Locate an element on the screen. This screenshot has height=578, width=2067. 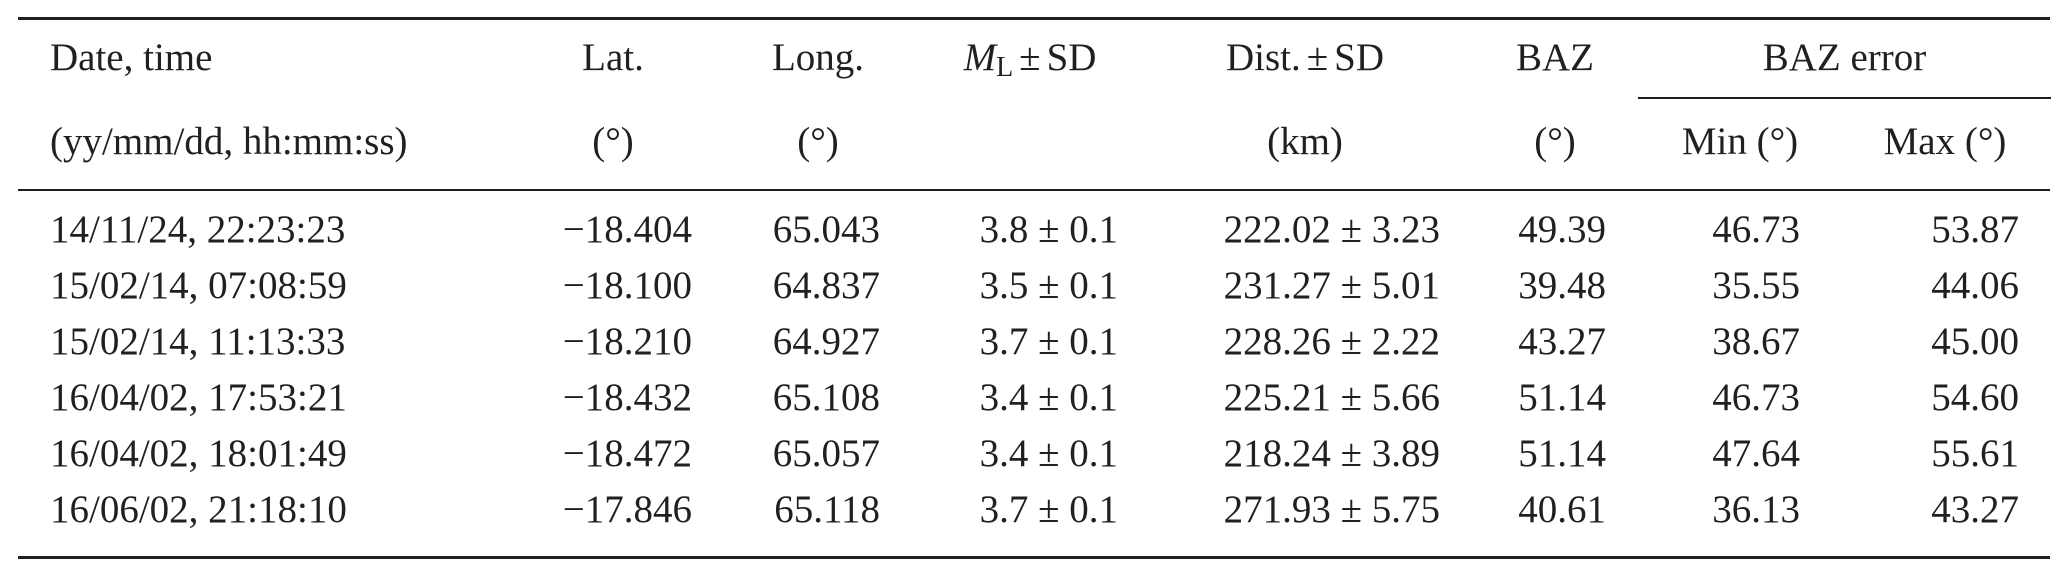
baz-error-subrule is located at coordinates (1844, 98).